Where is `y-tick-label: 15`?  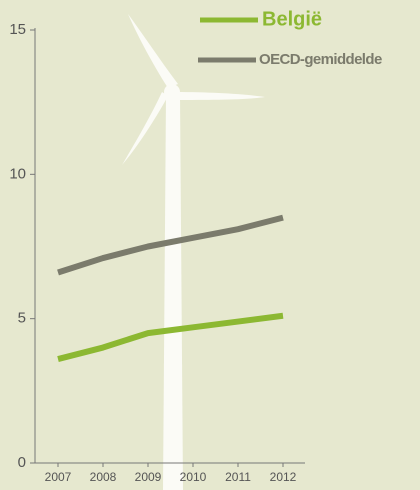
y-tick-label: 15 is located at coordinates (17, 29).